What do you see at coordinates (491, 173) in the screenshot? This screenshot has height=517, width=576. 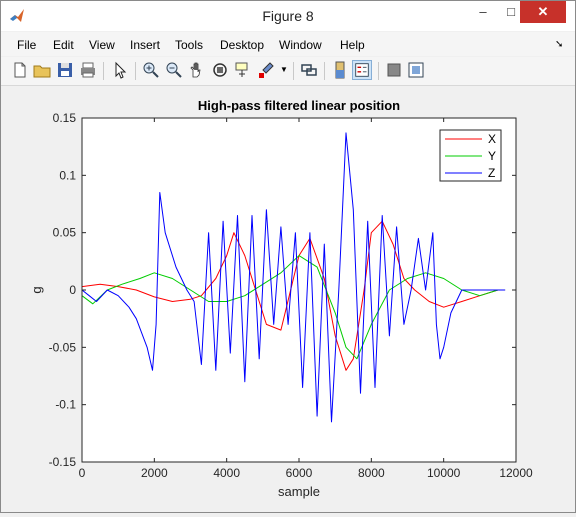 I see `legend-label-z: Z` at bounding box center [491, 173].